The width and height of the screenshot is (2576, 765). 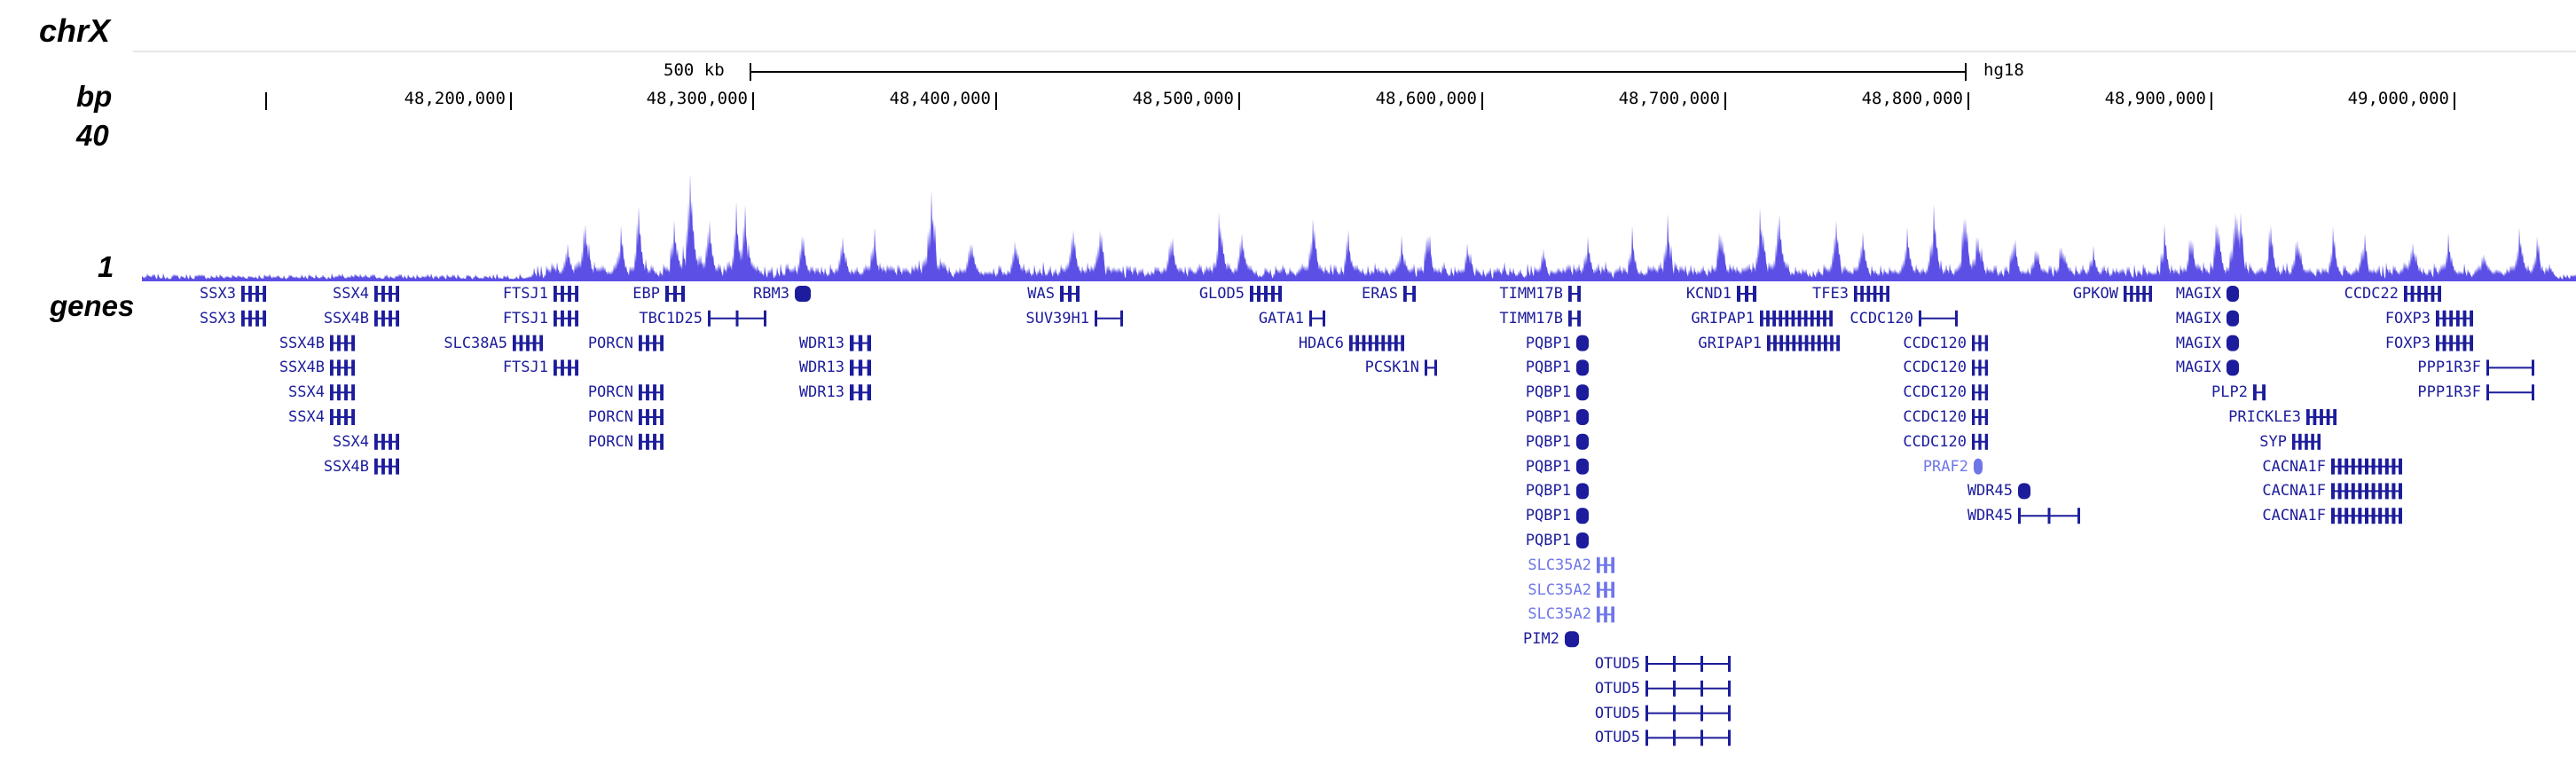 I want to click on gene-label: TFE3, so click(x=1830, y=294).